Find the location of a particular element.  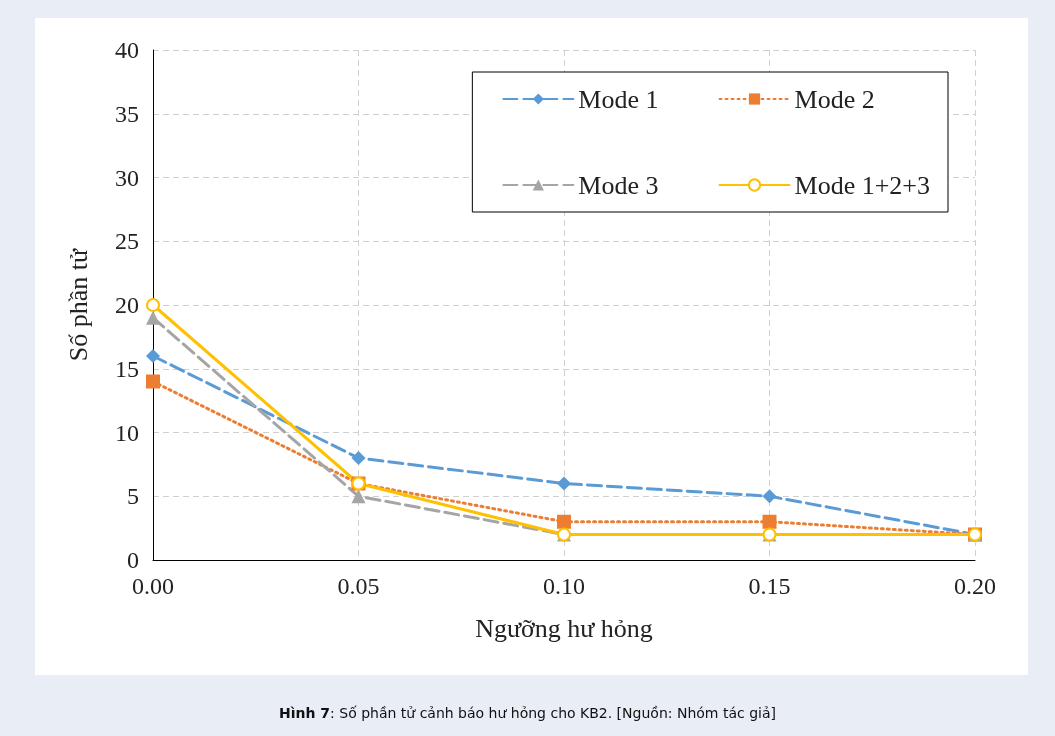

legend-label: Mode 2 is located at coordinates (834, 99).